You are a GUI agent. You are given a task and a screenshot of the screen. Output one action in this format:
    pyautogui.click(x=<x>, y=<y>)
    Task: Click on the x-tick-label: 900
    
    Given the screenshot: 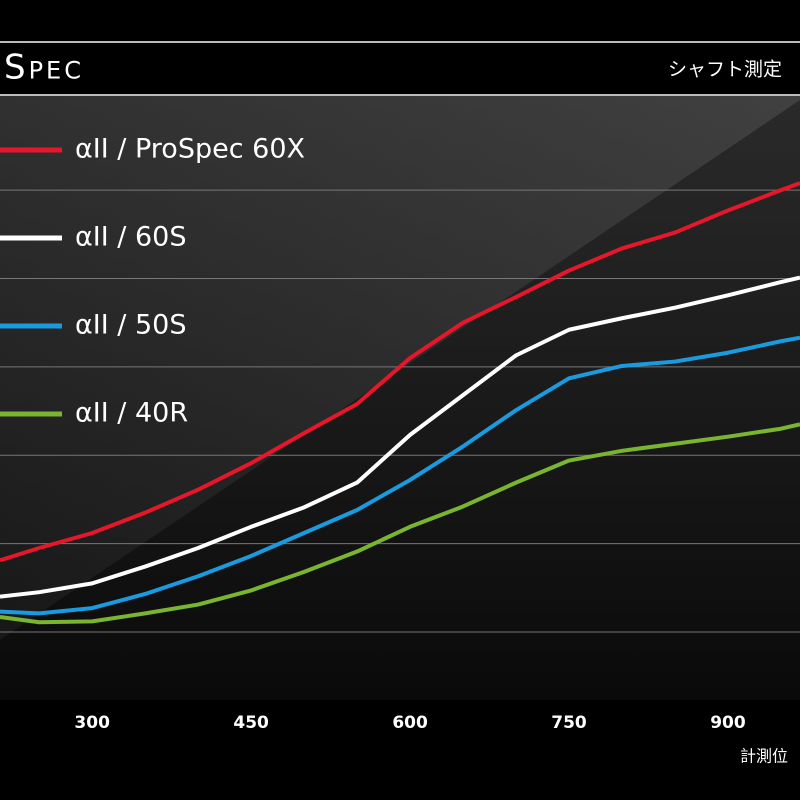 What is the action you would take?
    pyautogui.click(x=728, y=723)
    